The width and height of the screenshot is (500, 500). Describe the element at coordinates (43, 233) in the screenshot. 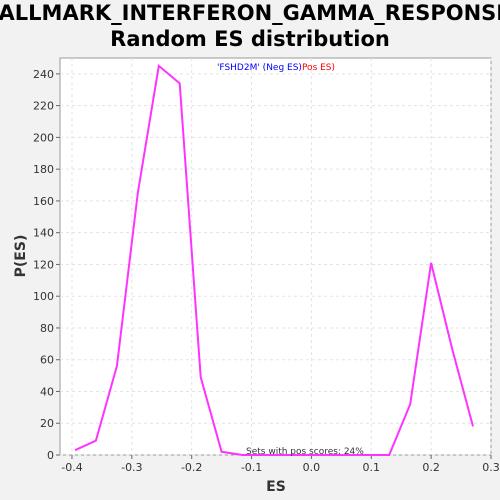

I see `y-tick-label: 140` at that location.